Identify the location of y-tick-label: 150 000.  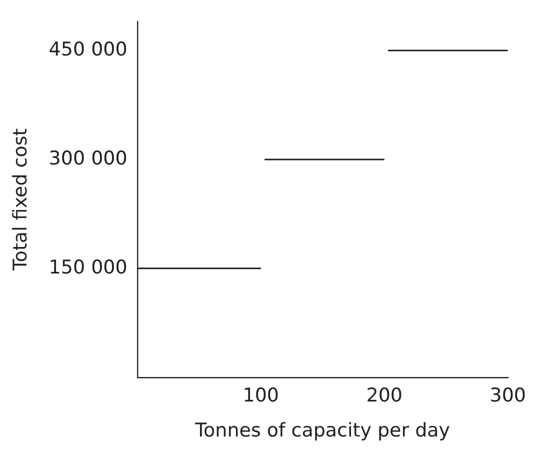
(88, 267).